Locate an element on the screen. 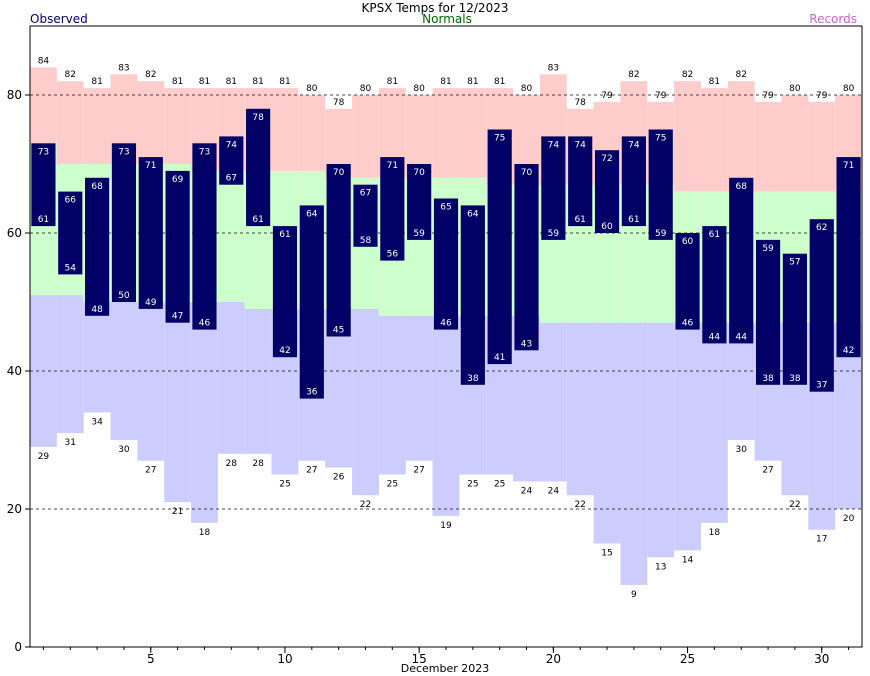 The image size is (870, 676). x-tick-label: 30 is located at coordinates (821, 659).